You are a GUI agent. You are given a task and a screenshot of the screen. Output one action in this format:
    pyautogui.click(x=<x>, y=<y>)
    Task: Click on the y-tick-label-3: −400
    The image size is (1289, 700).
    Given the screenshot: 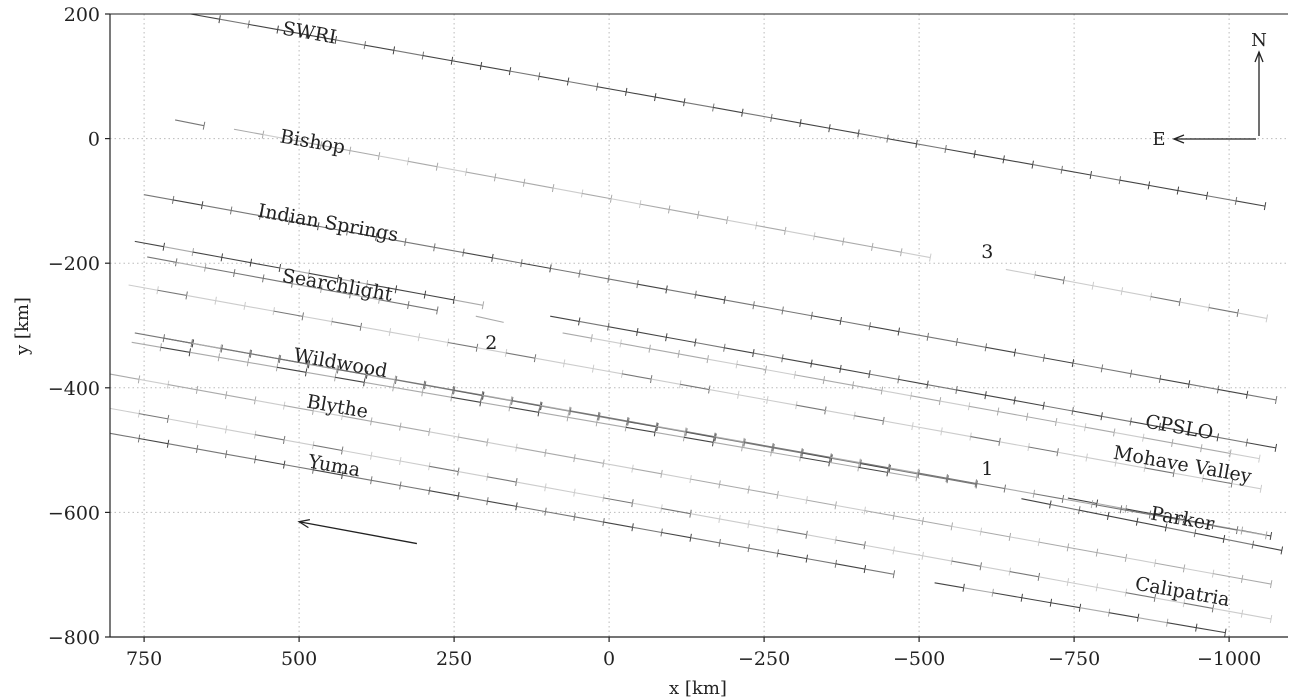 What is the action you would take?
    pyautogui.click(x=74, y=389)
    